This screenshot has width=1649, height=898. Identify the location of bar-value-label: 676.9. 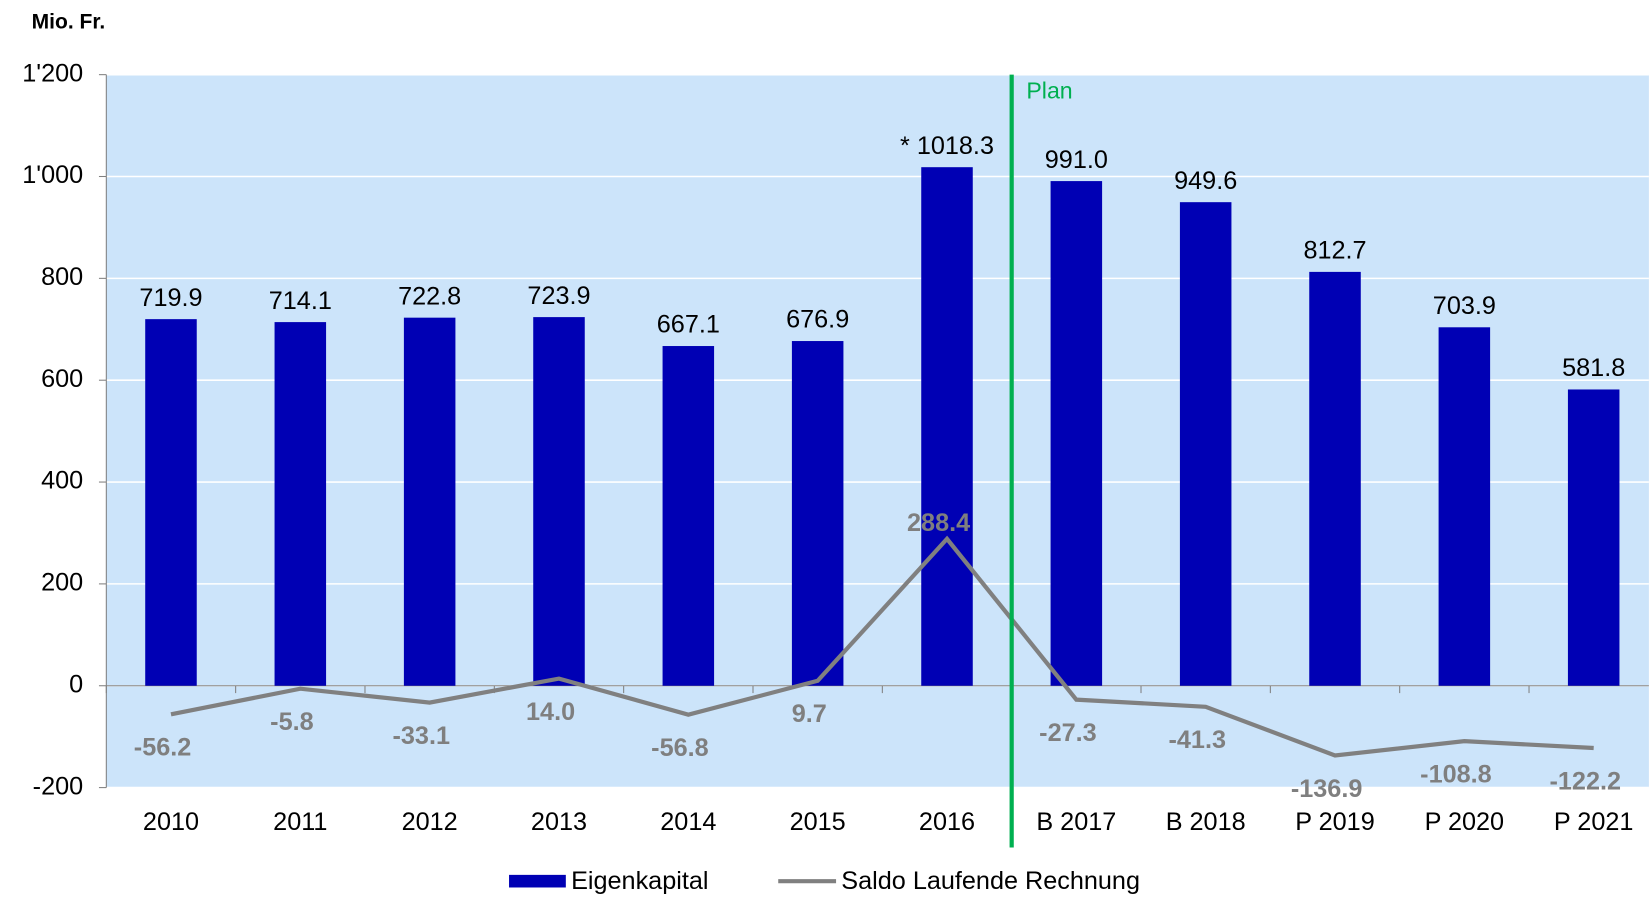
(817, 320).